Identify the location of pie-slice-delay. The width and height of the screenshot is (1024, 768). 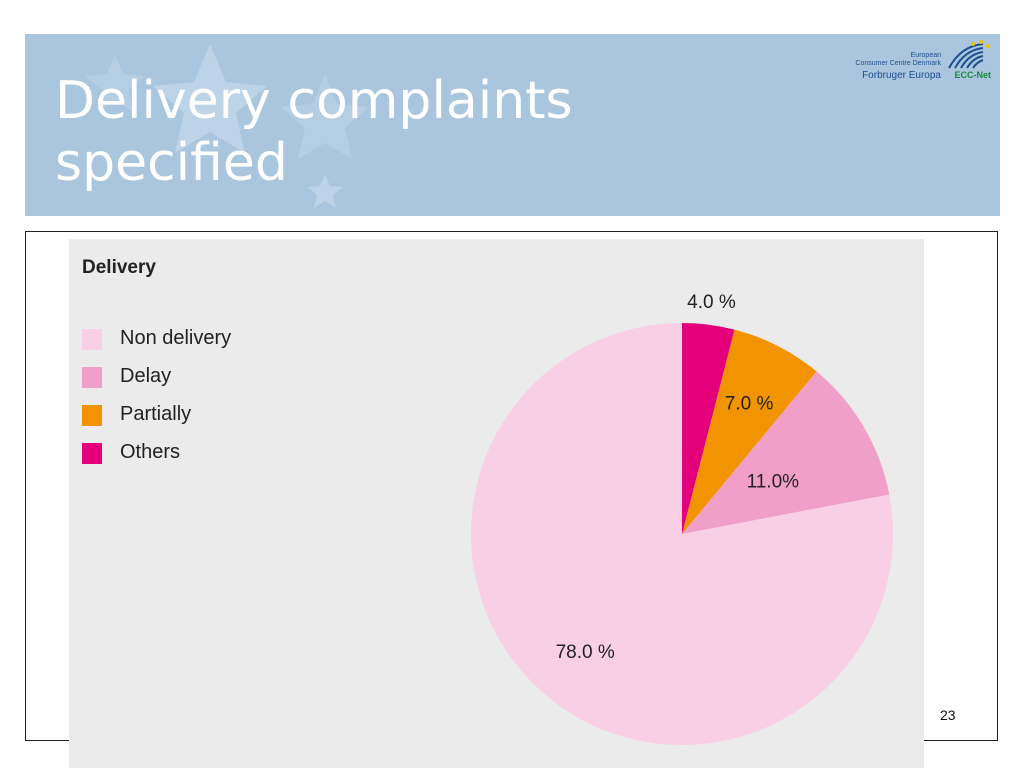
(786, 452).